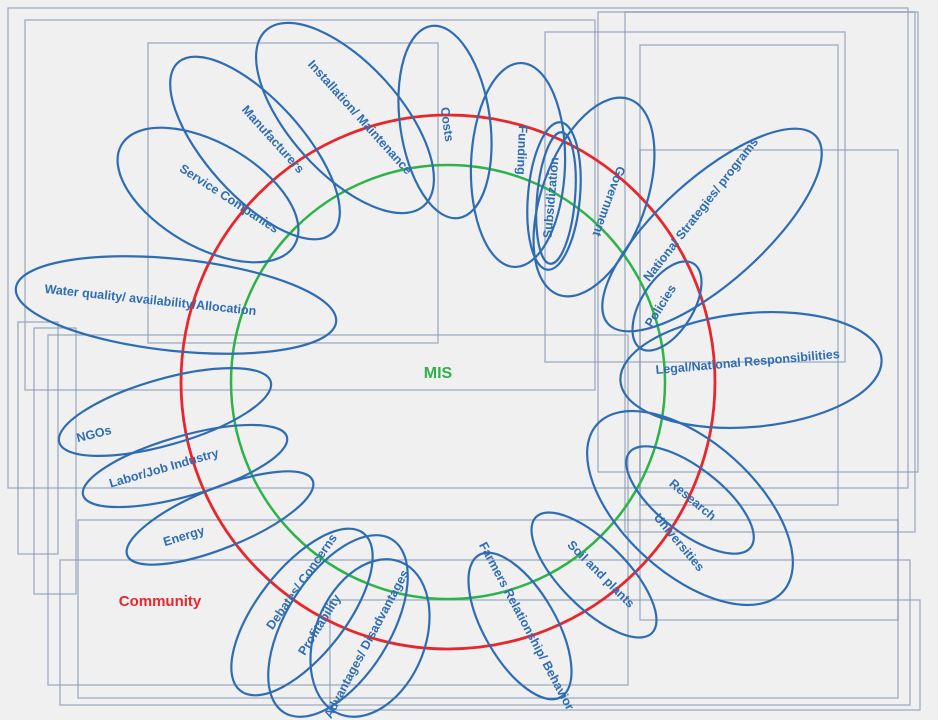 Image resolution: width=938 pixels, height=720 pixels. I want to click on svg-text: Costs, so click(447, 124).